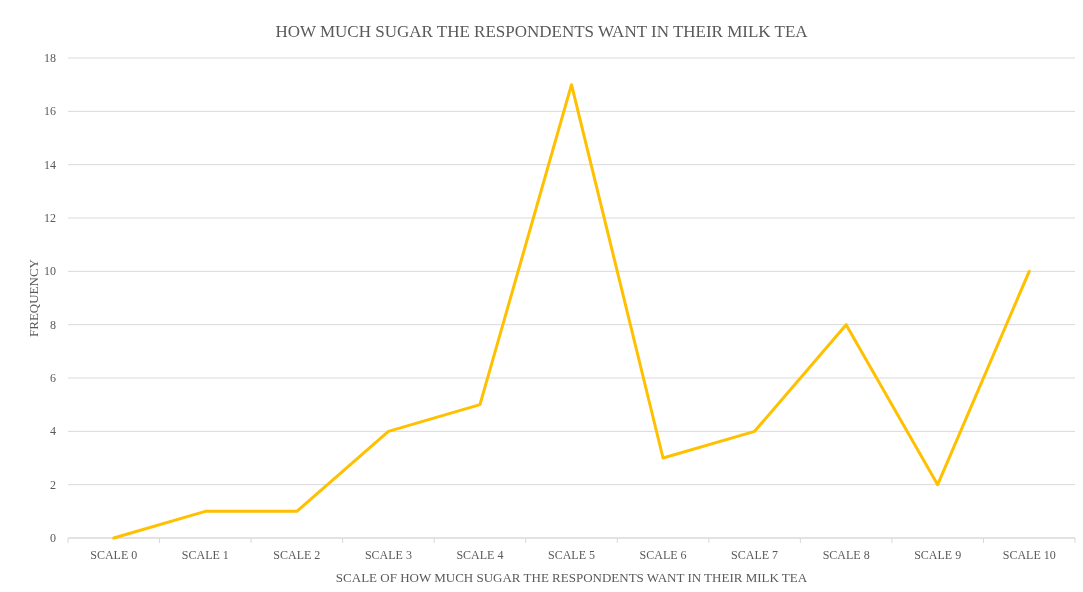  What do you see at coordinates (114, 555) in the screenshot?
I see `x-tick-label: SCALE 0` at bounding box center [114, 555].